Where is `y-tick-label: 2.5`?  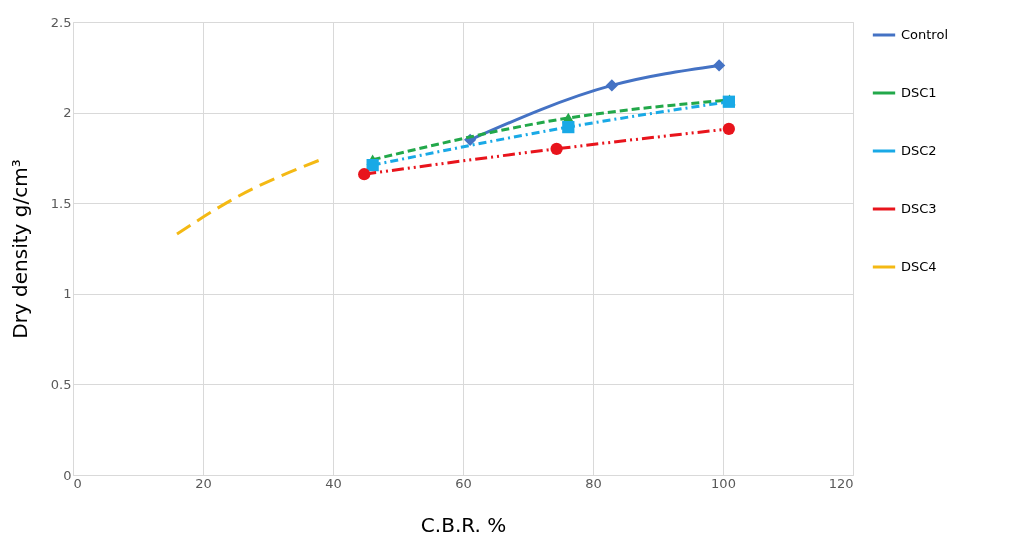
y-tick-label: 2.5 is located at coordinates (61, 22).